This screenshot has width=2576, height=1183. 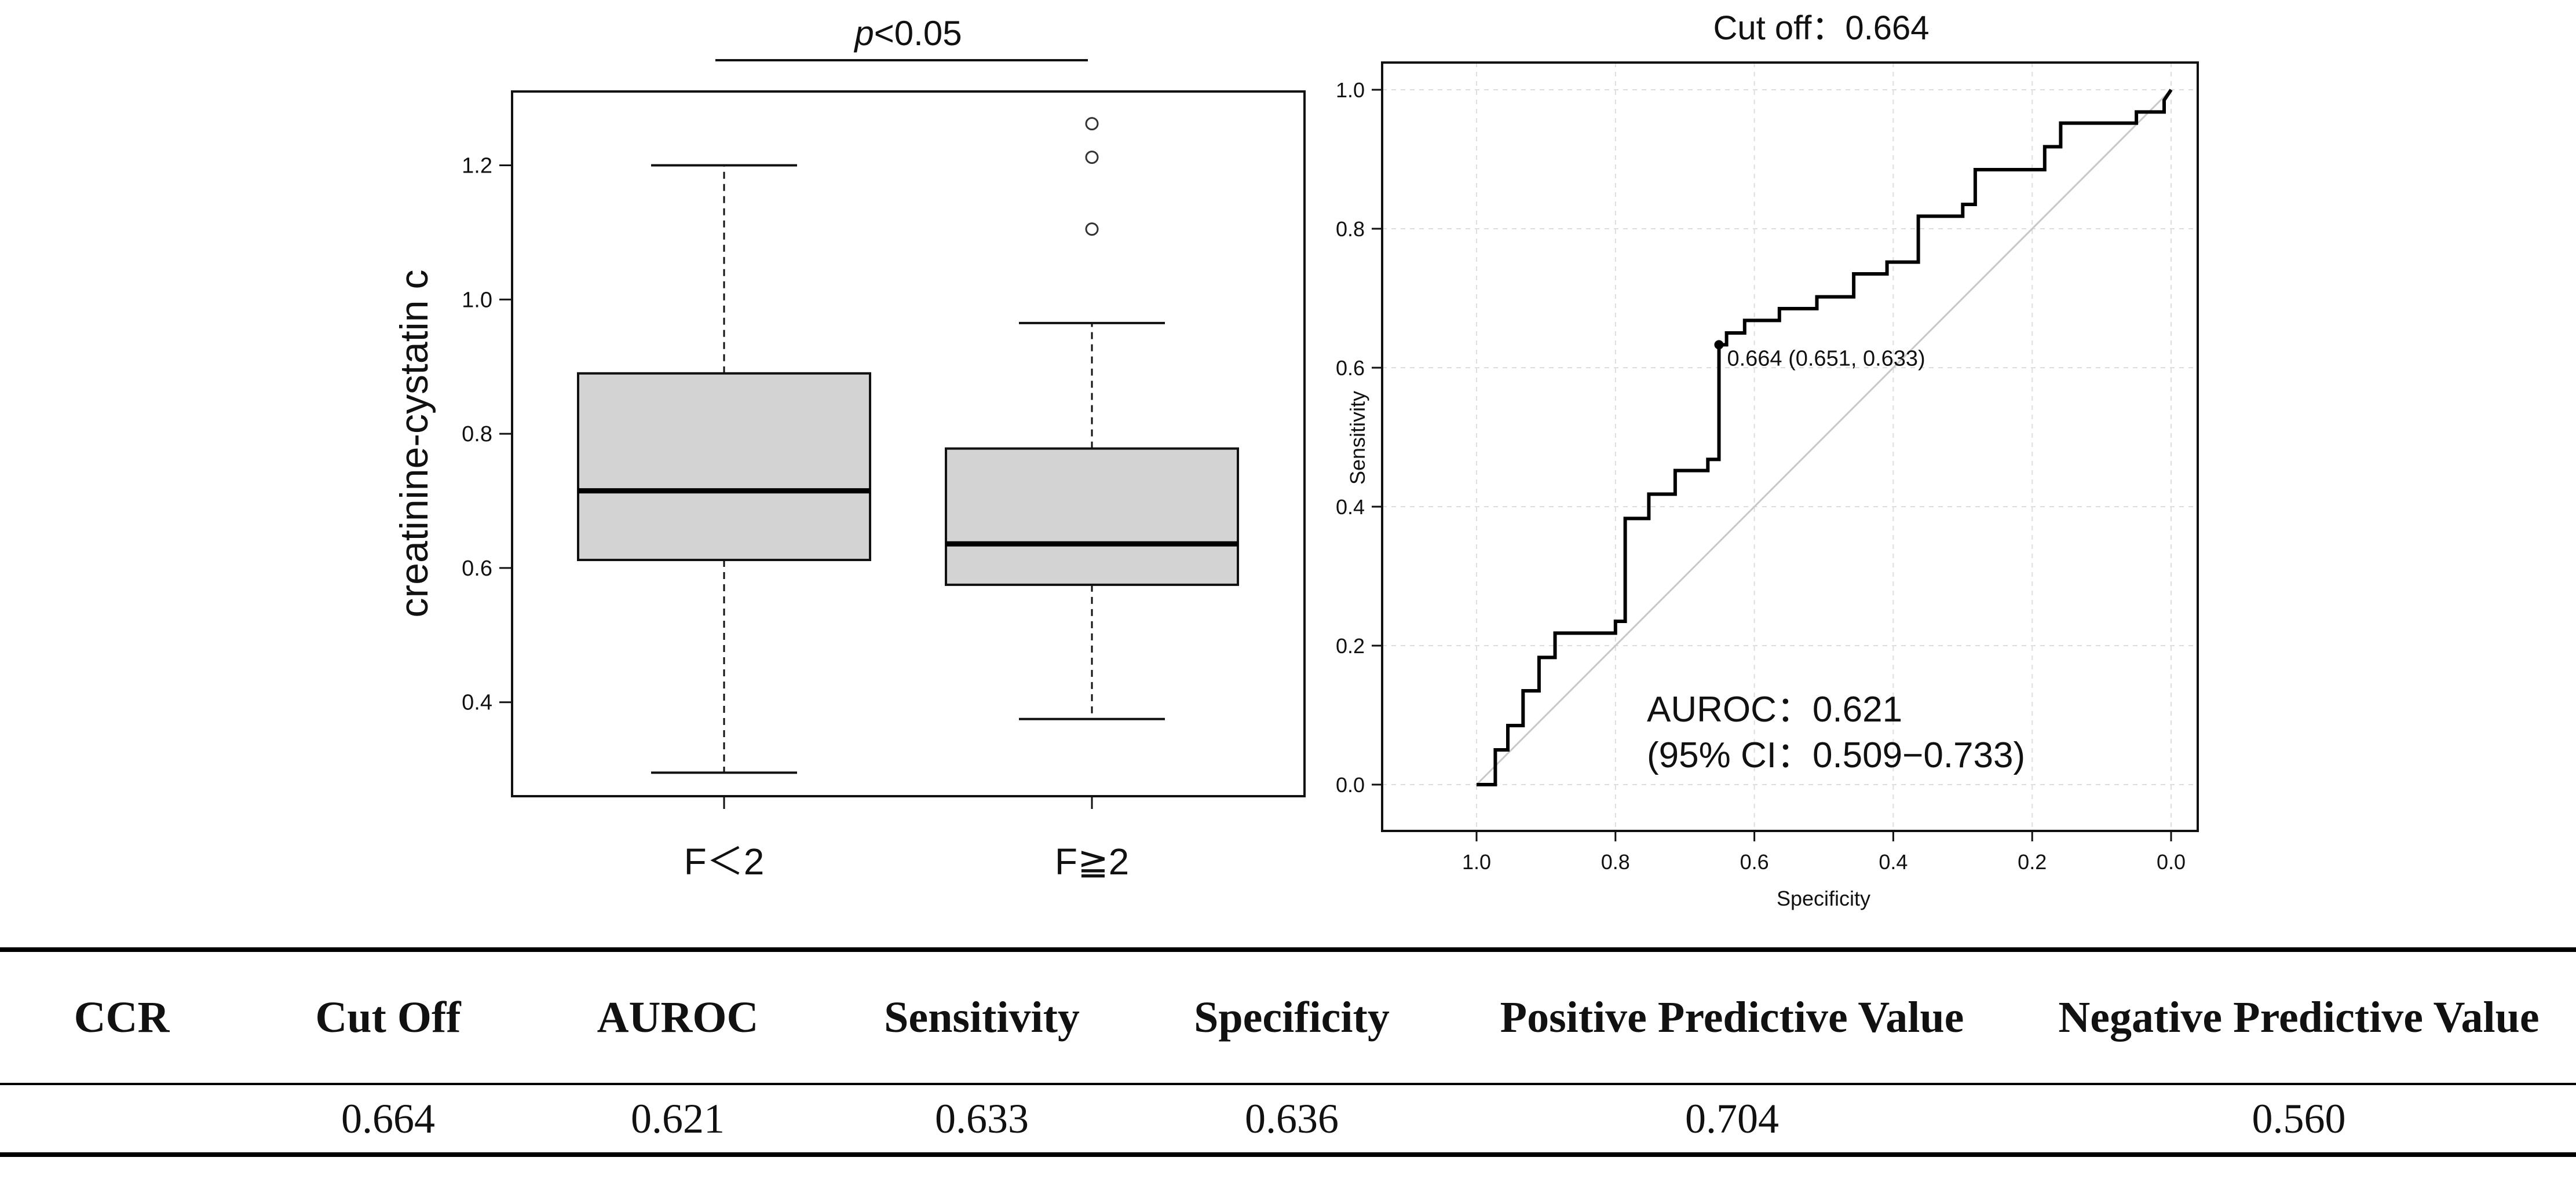 I want to click on table-row: 0.664 0.621 0.633 0.636 0.704 0.560, so click(x=1288, y=1119).